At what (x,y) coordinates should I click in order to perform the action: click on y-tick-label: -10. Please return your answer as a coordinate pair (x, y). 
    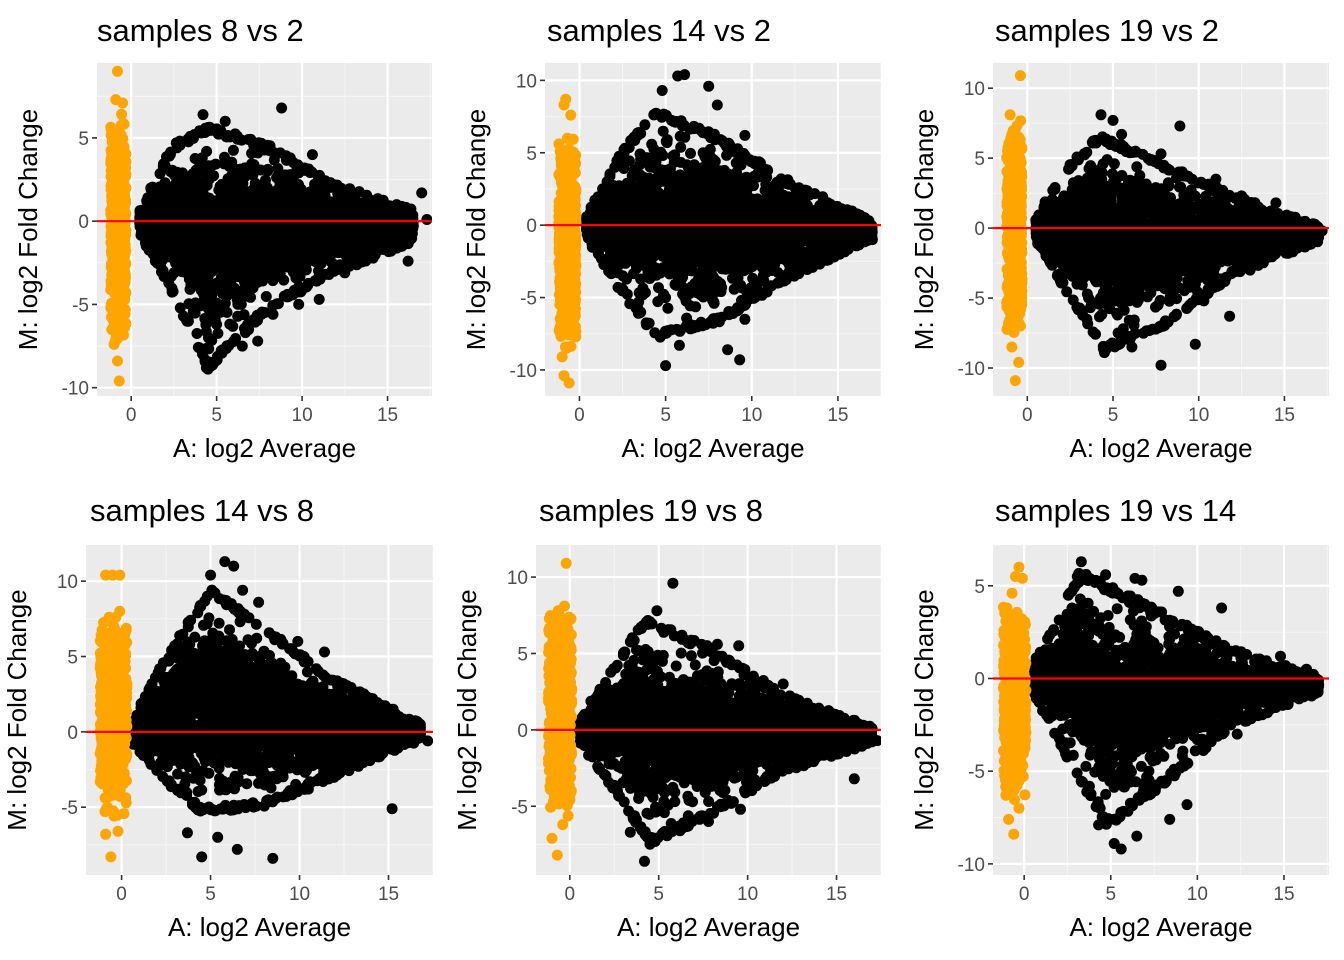
    Looking at the image, I should click on (75, 389).